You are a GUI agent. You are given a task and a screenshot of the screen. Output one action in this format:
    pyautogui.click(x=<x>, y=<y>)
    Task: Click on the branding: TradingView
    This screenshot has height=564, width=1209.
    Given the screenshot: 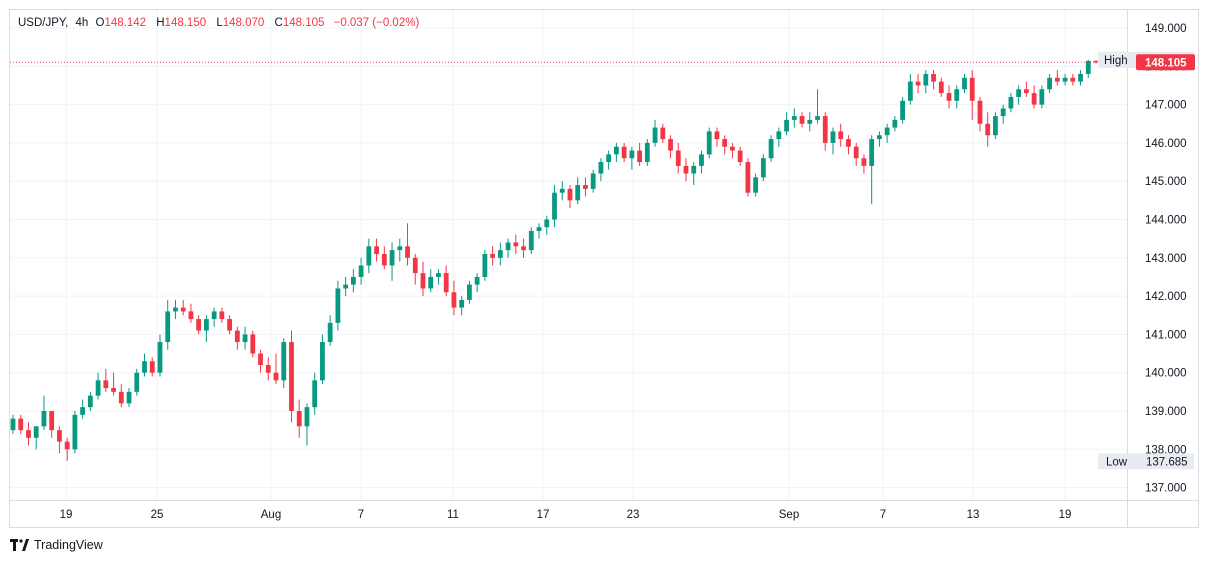 What is the action you would take?
    pyautogui.click(x=56, y=545)
    